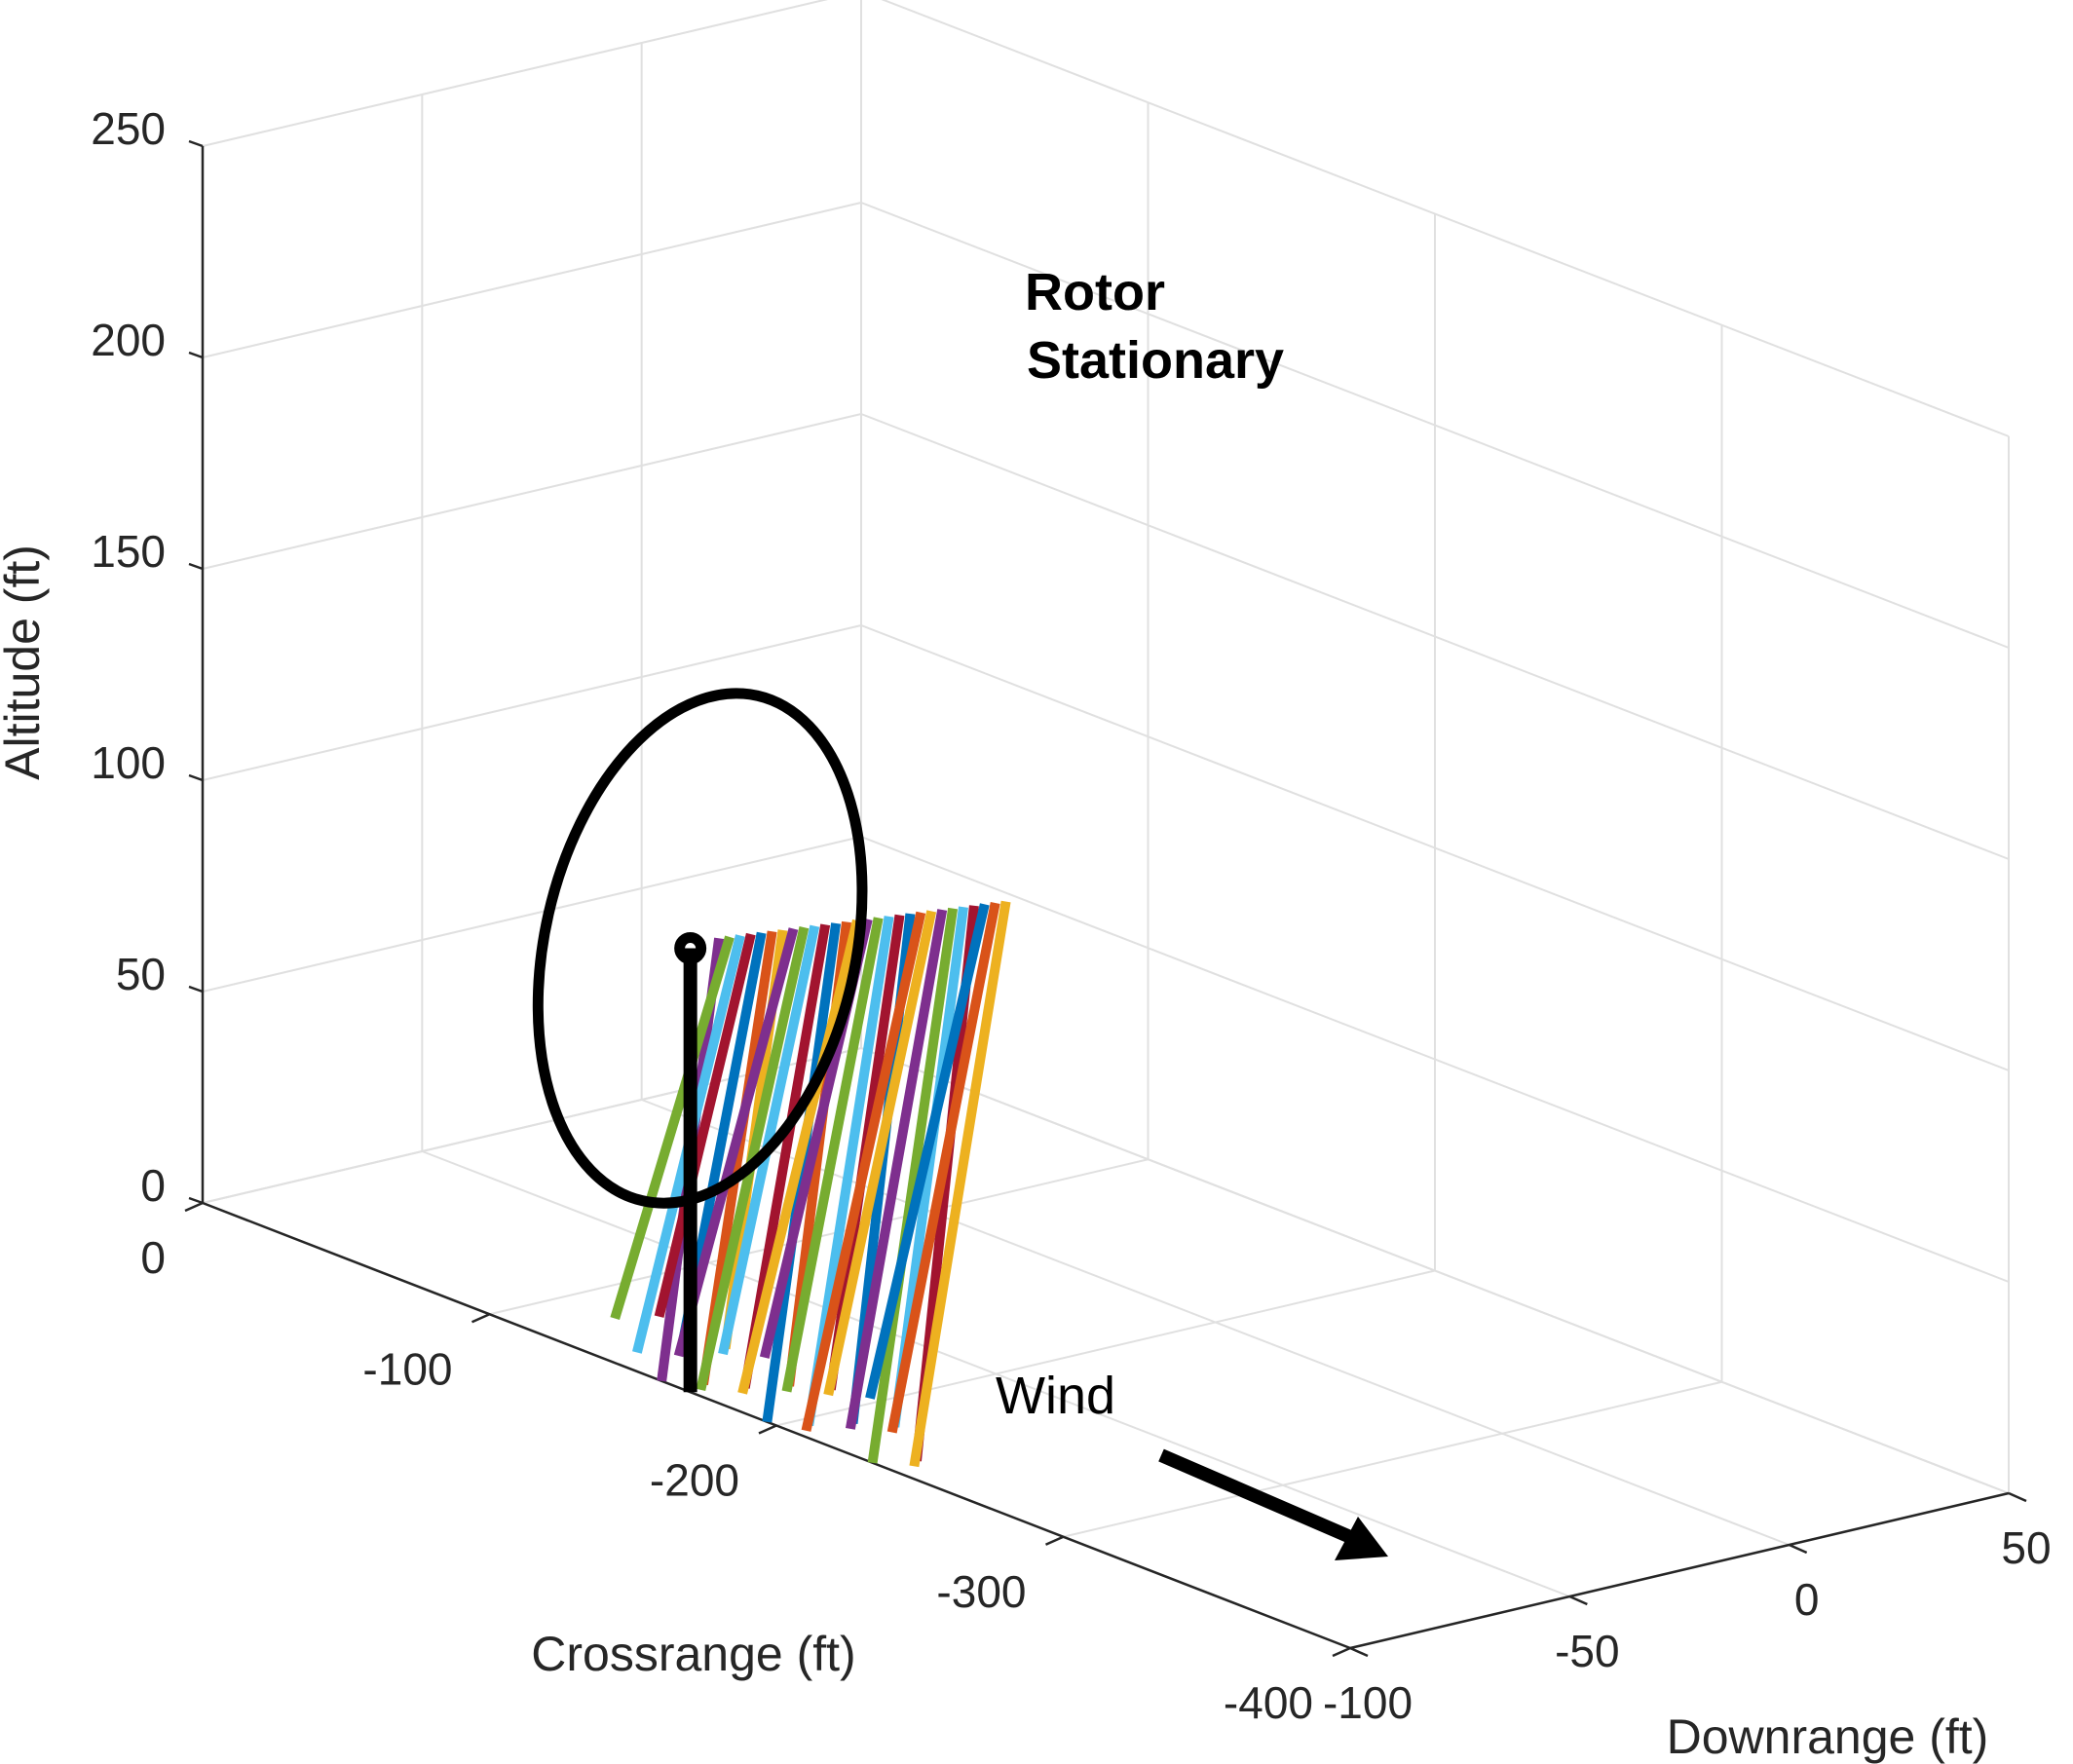 This screenshot has width=2073, height=1764. I want to click on downrange-axis, so click(1679, 1570).